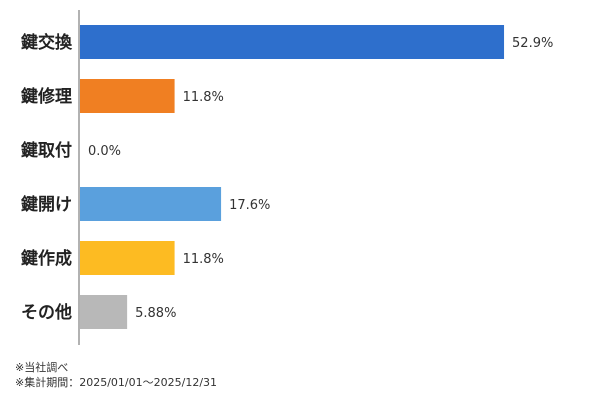 Image resolution: width=600 pixels, height=400 pixels. What do you see at coordinates (155, 313) in the screenshot?
I see `value-label: 5.88%` at bounding box center [155, 313].